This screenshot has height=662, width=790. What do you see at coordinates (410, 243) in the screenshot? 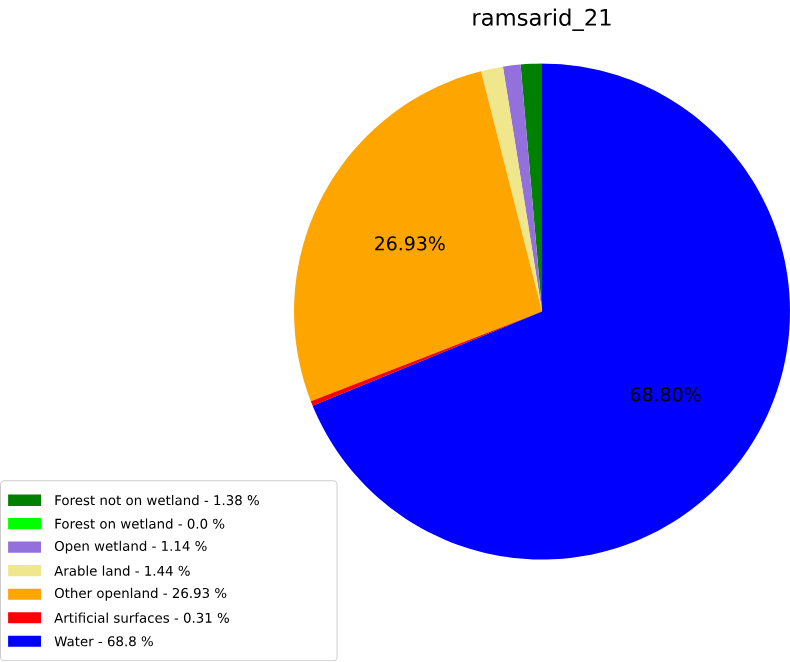
I see `data-label: 26.93%` at bounding box center [410, 243].